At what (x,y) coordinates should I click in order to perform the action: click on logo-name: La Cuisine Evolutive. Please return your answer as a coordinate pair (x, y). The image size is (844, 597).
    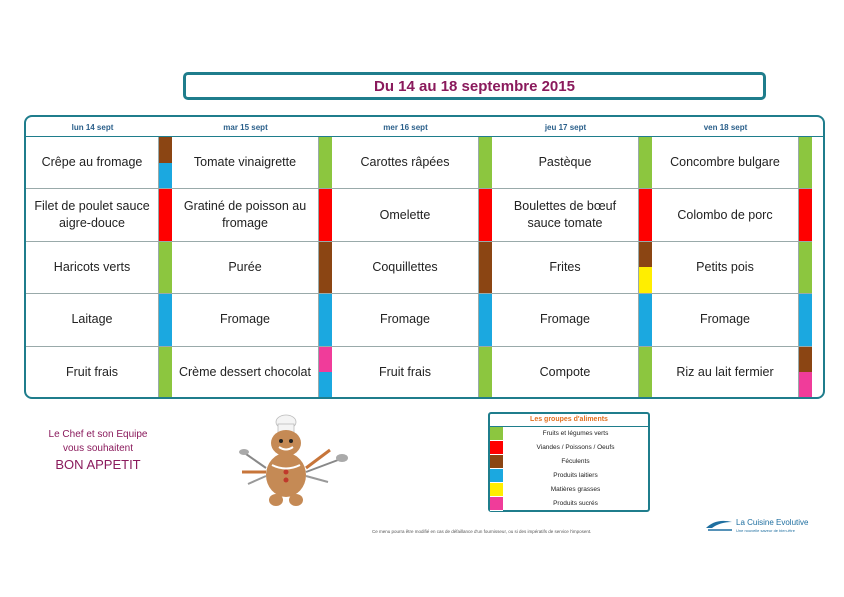
    Looking at the image, I should click on (772, 522).